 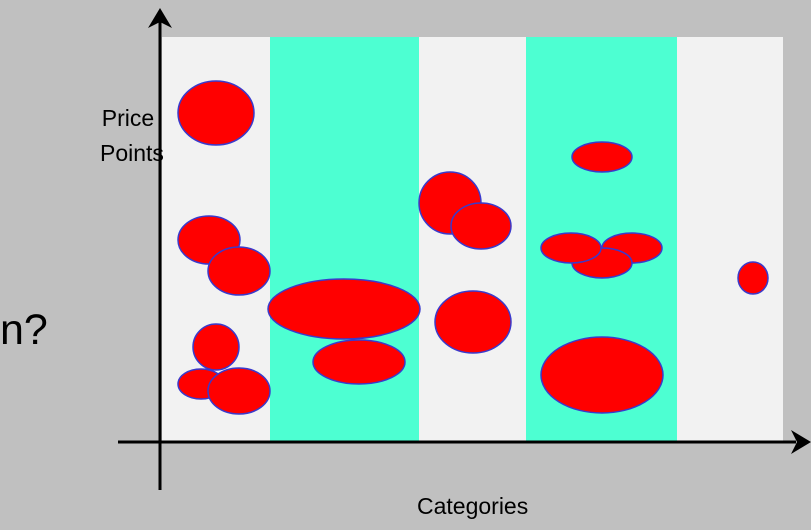 What do you see at coordinates (24, 330) in the screenshot?
I see `cut-off-text: n?` at bounding box center [24, 330].